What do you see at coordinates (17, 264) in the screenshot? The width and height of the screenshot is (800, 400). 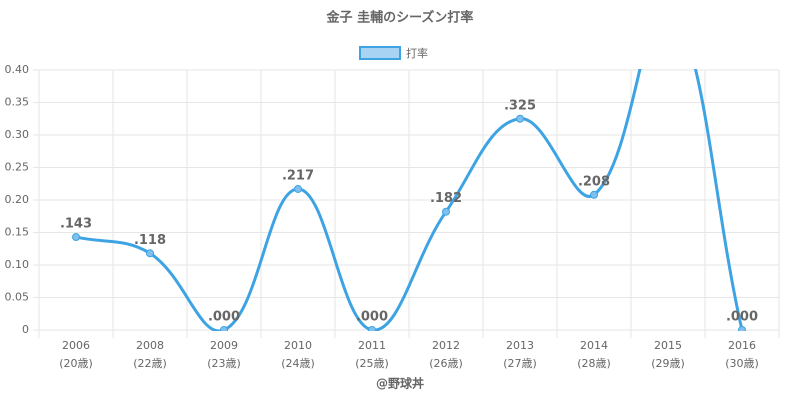 I see `y-tick-label: 0.10` at bounding box center [17, 264].